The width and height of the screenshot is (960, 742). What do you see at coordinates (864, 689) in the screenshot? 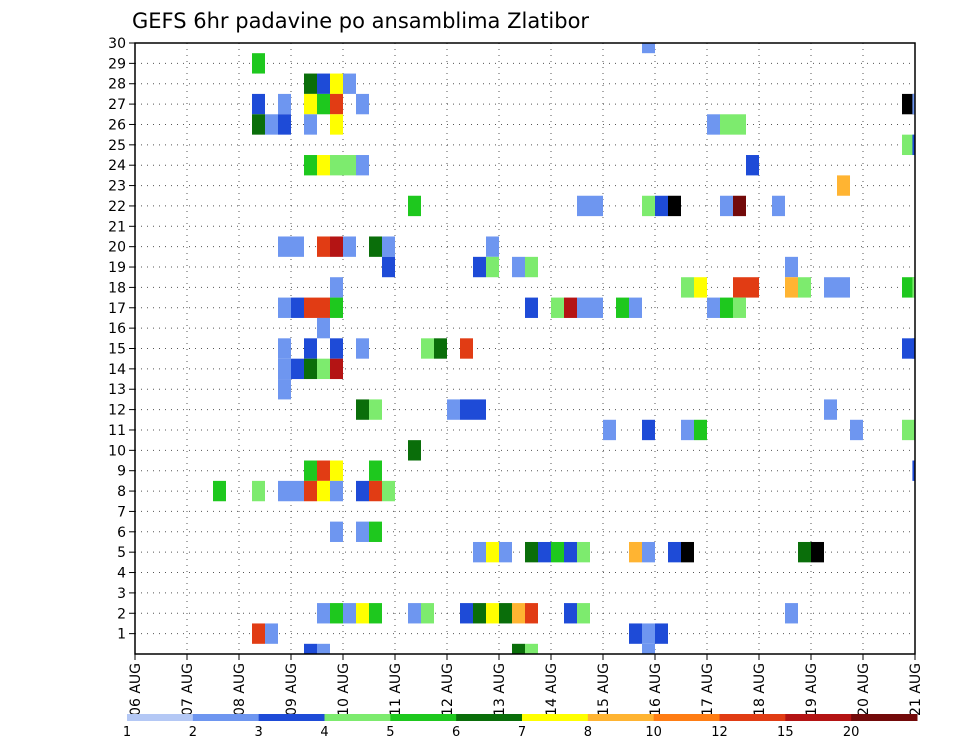
I see `x-tick-label: 20 AUG` at bounding box center [864, 689].